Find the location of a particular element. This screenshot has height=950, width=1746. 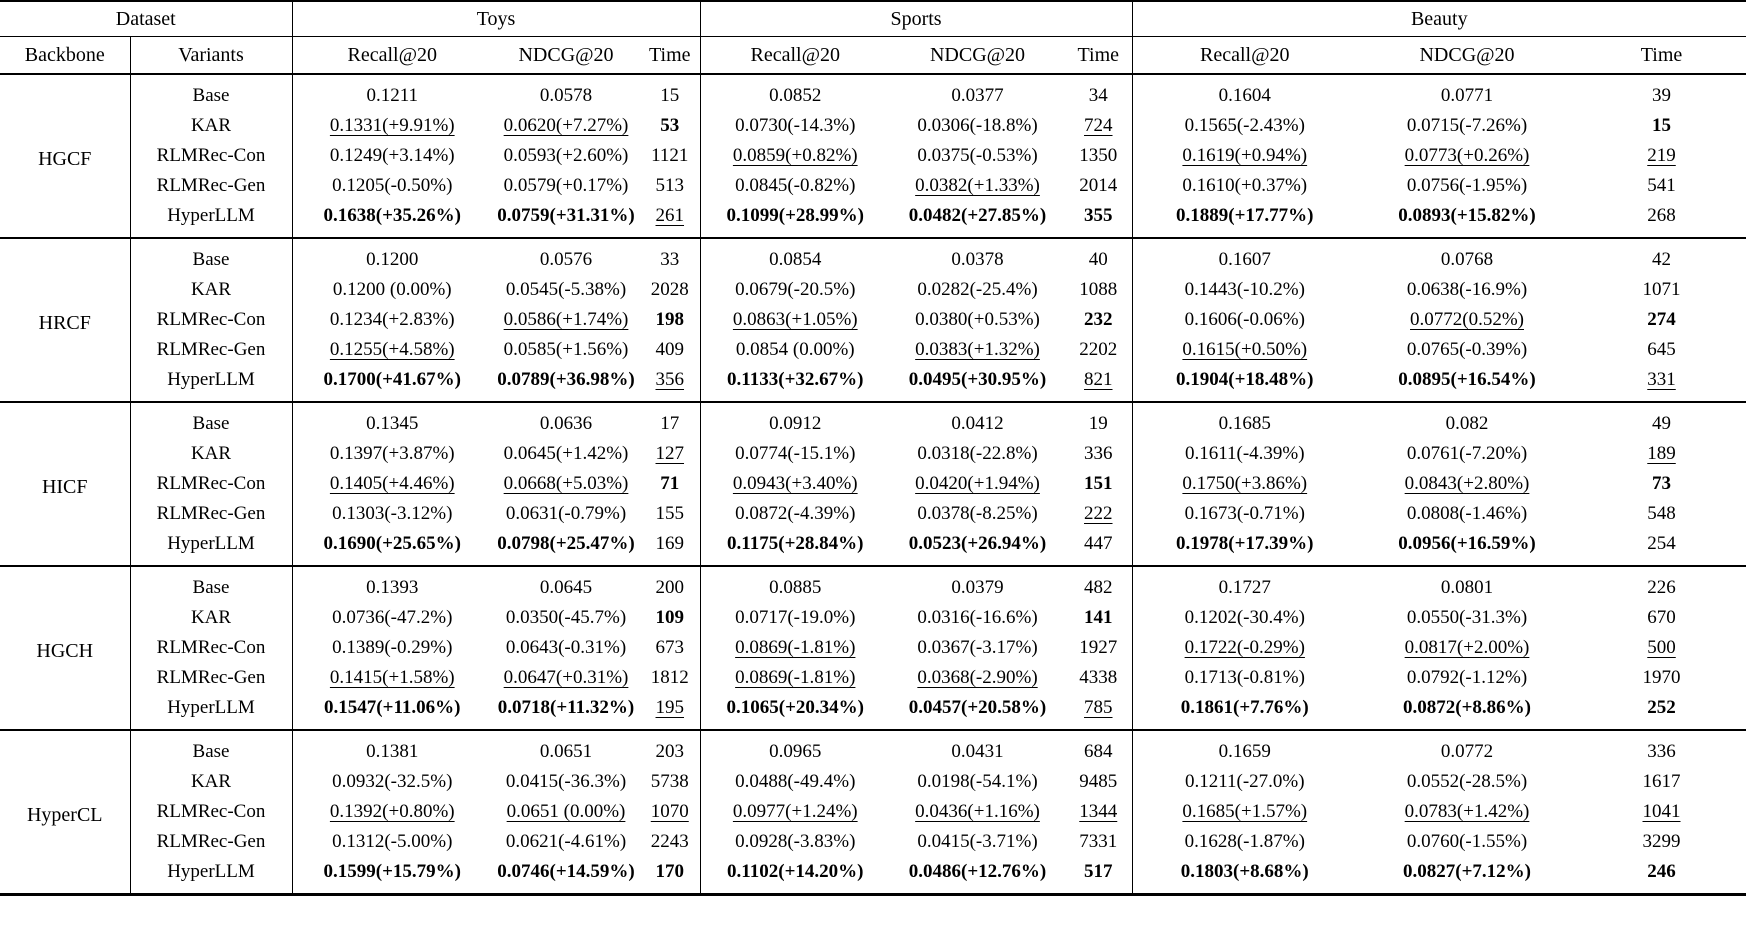

metric-value: 0.1861(+7.76%) is located at coordinates (1244, 707).